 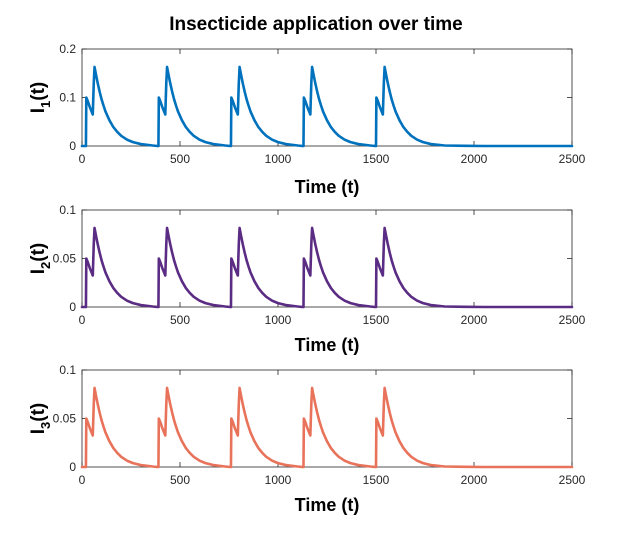 I want to click on figure-title: Insecticide application over time, so click(x=316, y=24).